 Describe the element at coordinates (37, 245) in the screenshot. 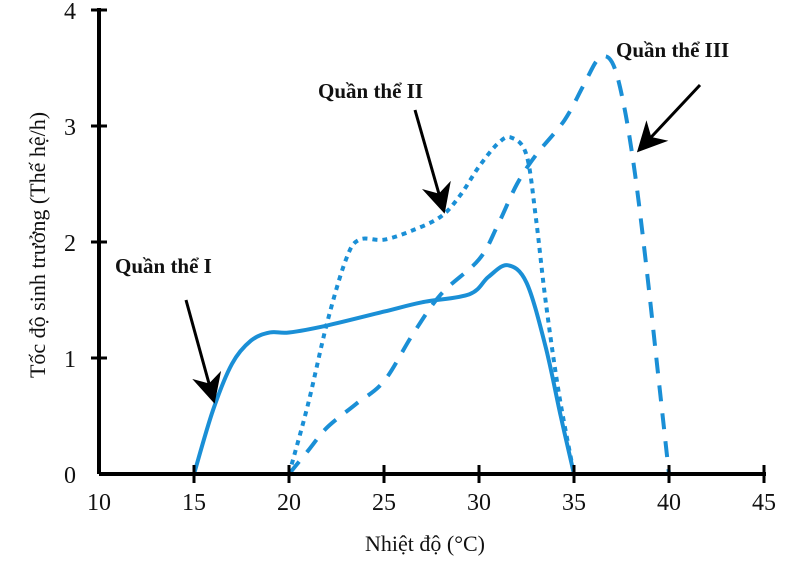

I see `y-axis-title: Tốc độ sinh trưởng (Thế hệ/h)` at that location.